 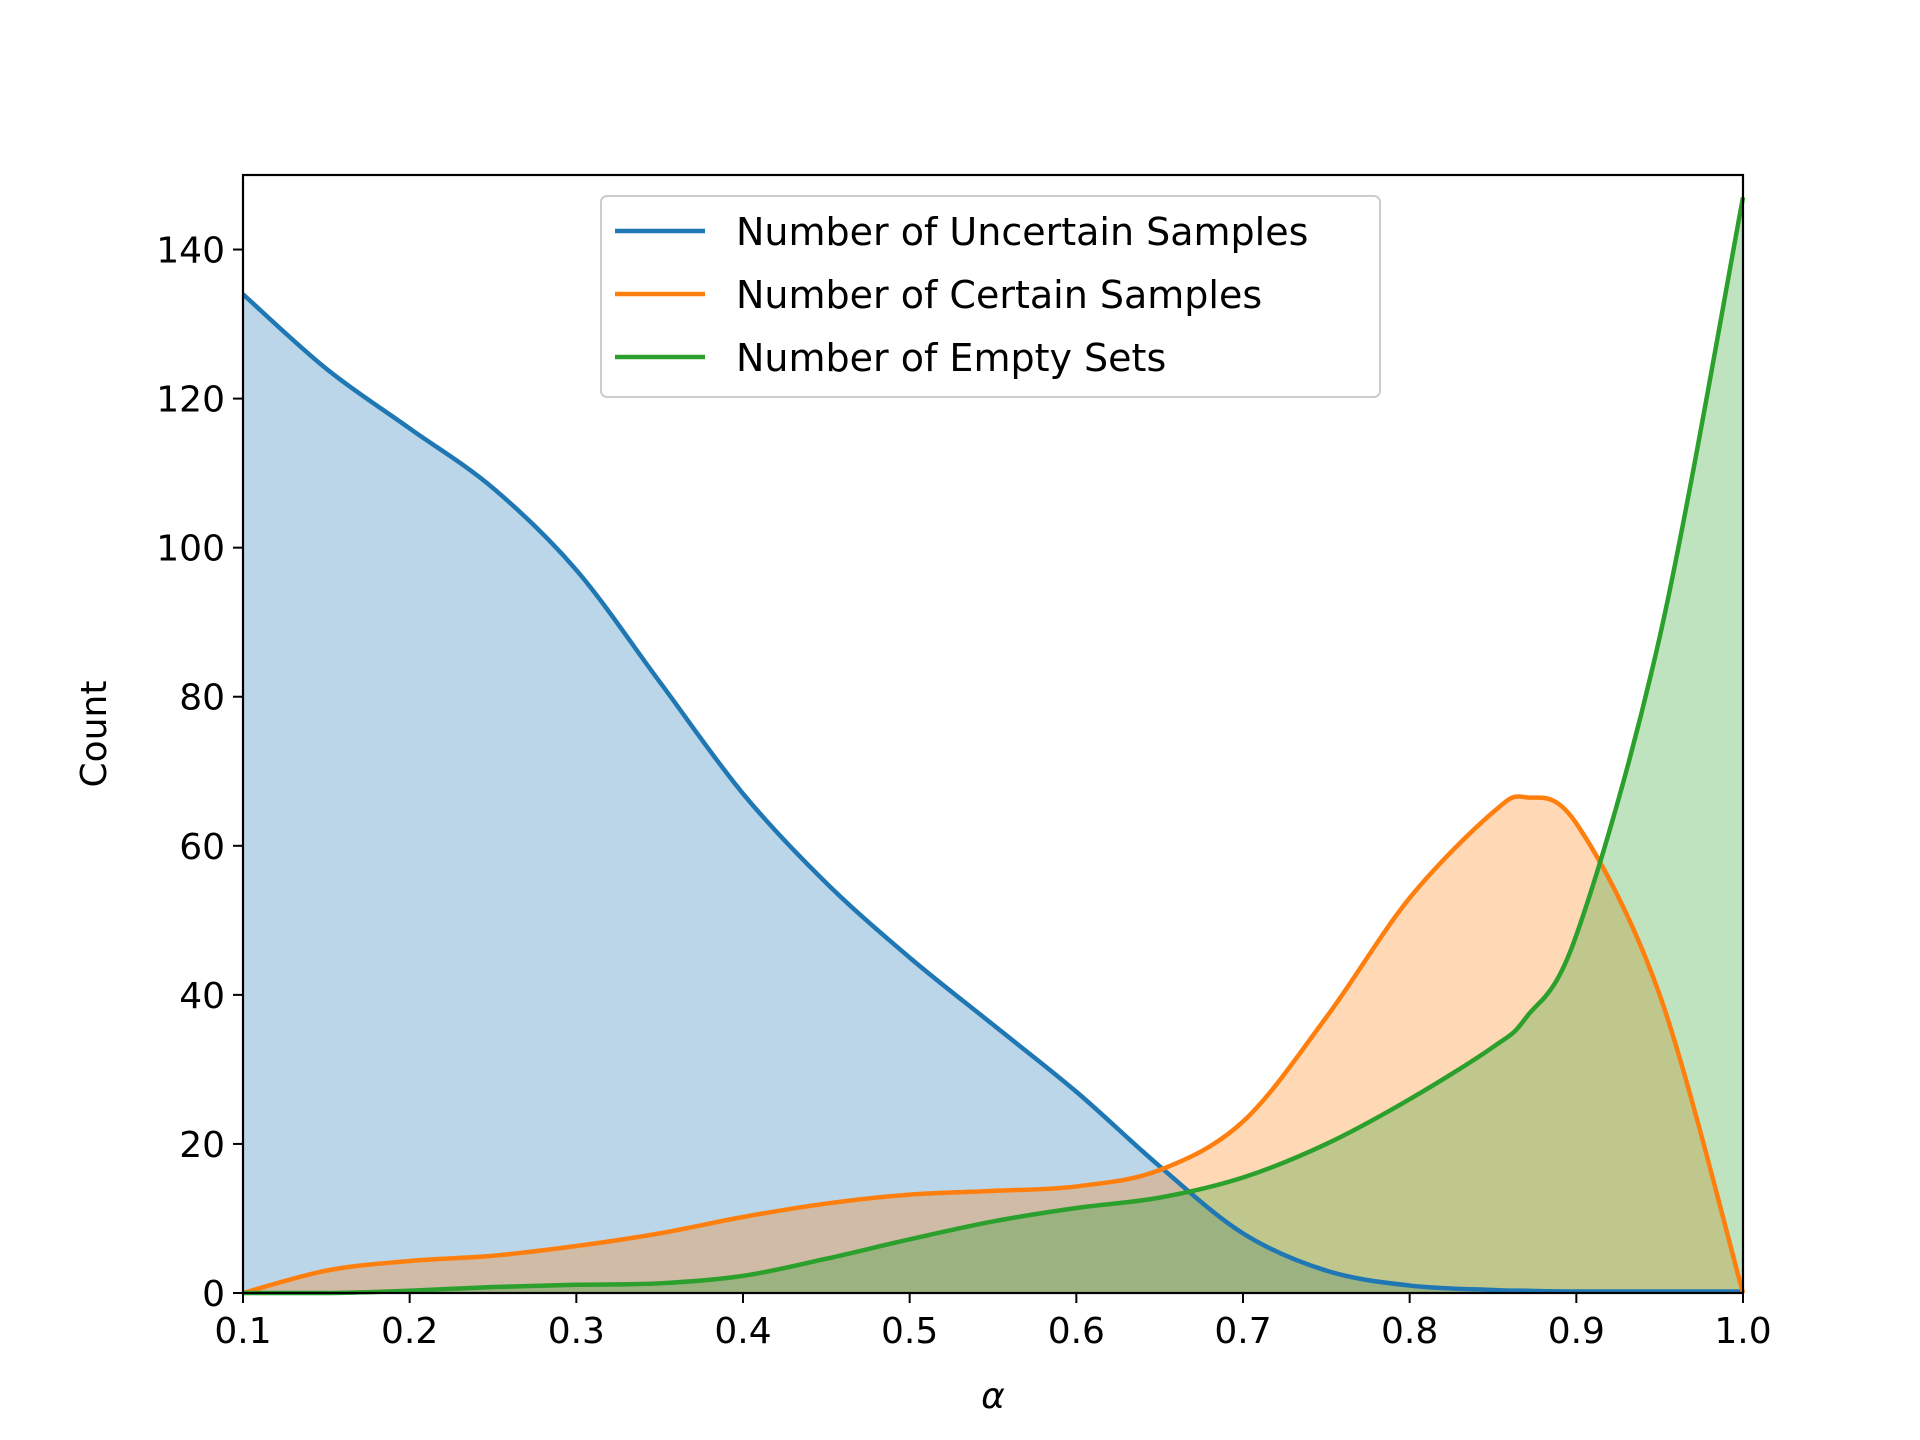 What do you see at coordinates (242, 1331) in the screenshot?
I see `x-tick-label: 0.1` at bounding box center [242, 1331].